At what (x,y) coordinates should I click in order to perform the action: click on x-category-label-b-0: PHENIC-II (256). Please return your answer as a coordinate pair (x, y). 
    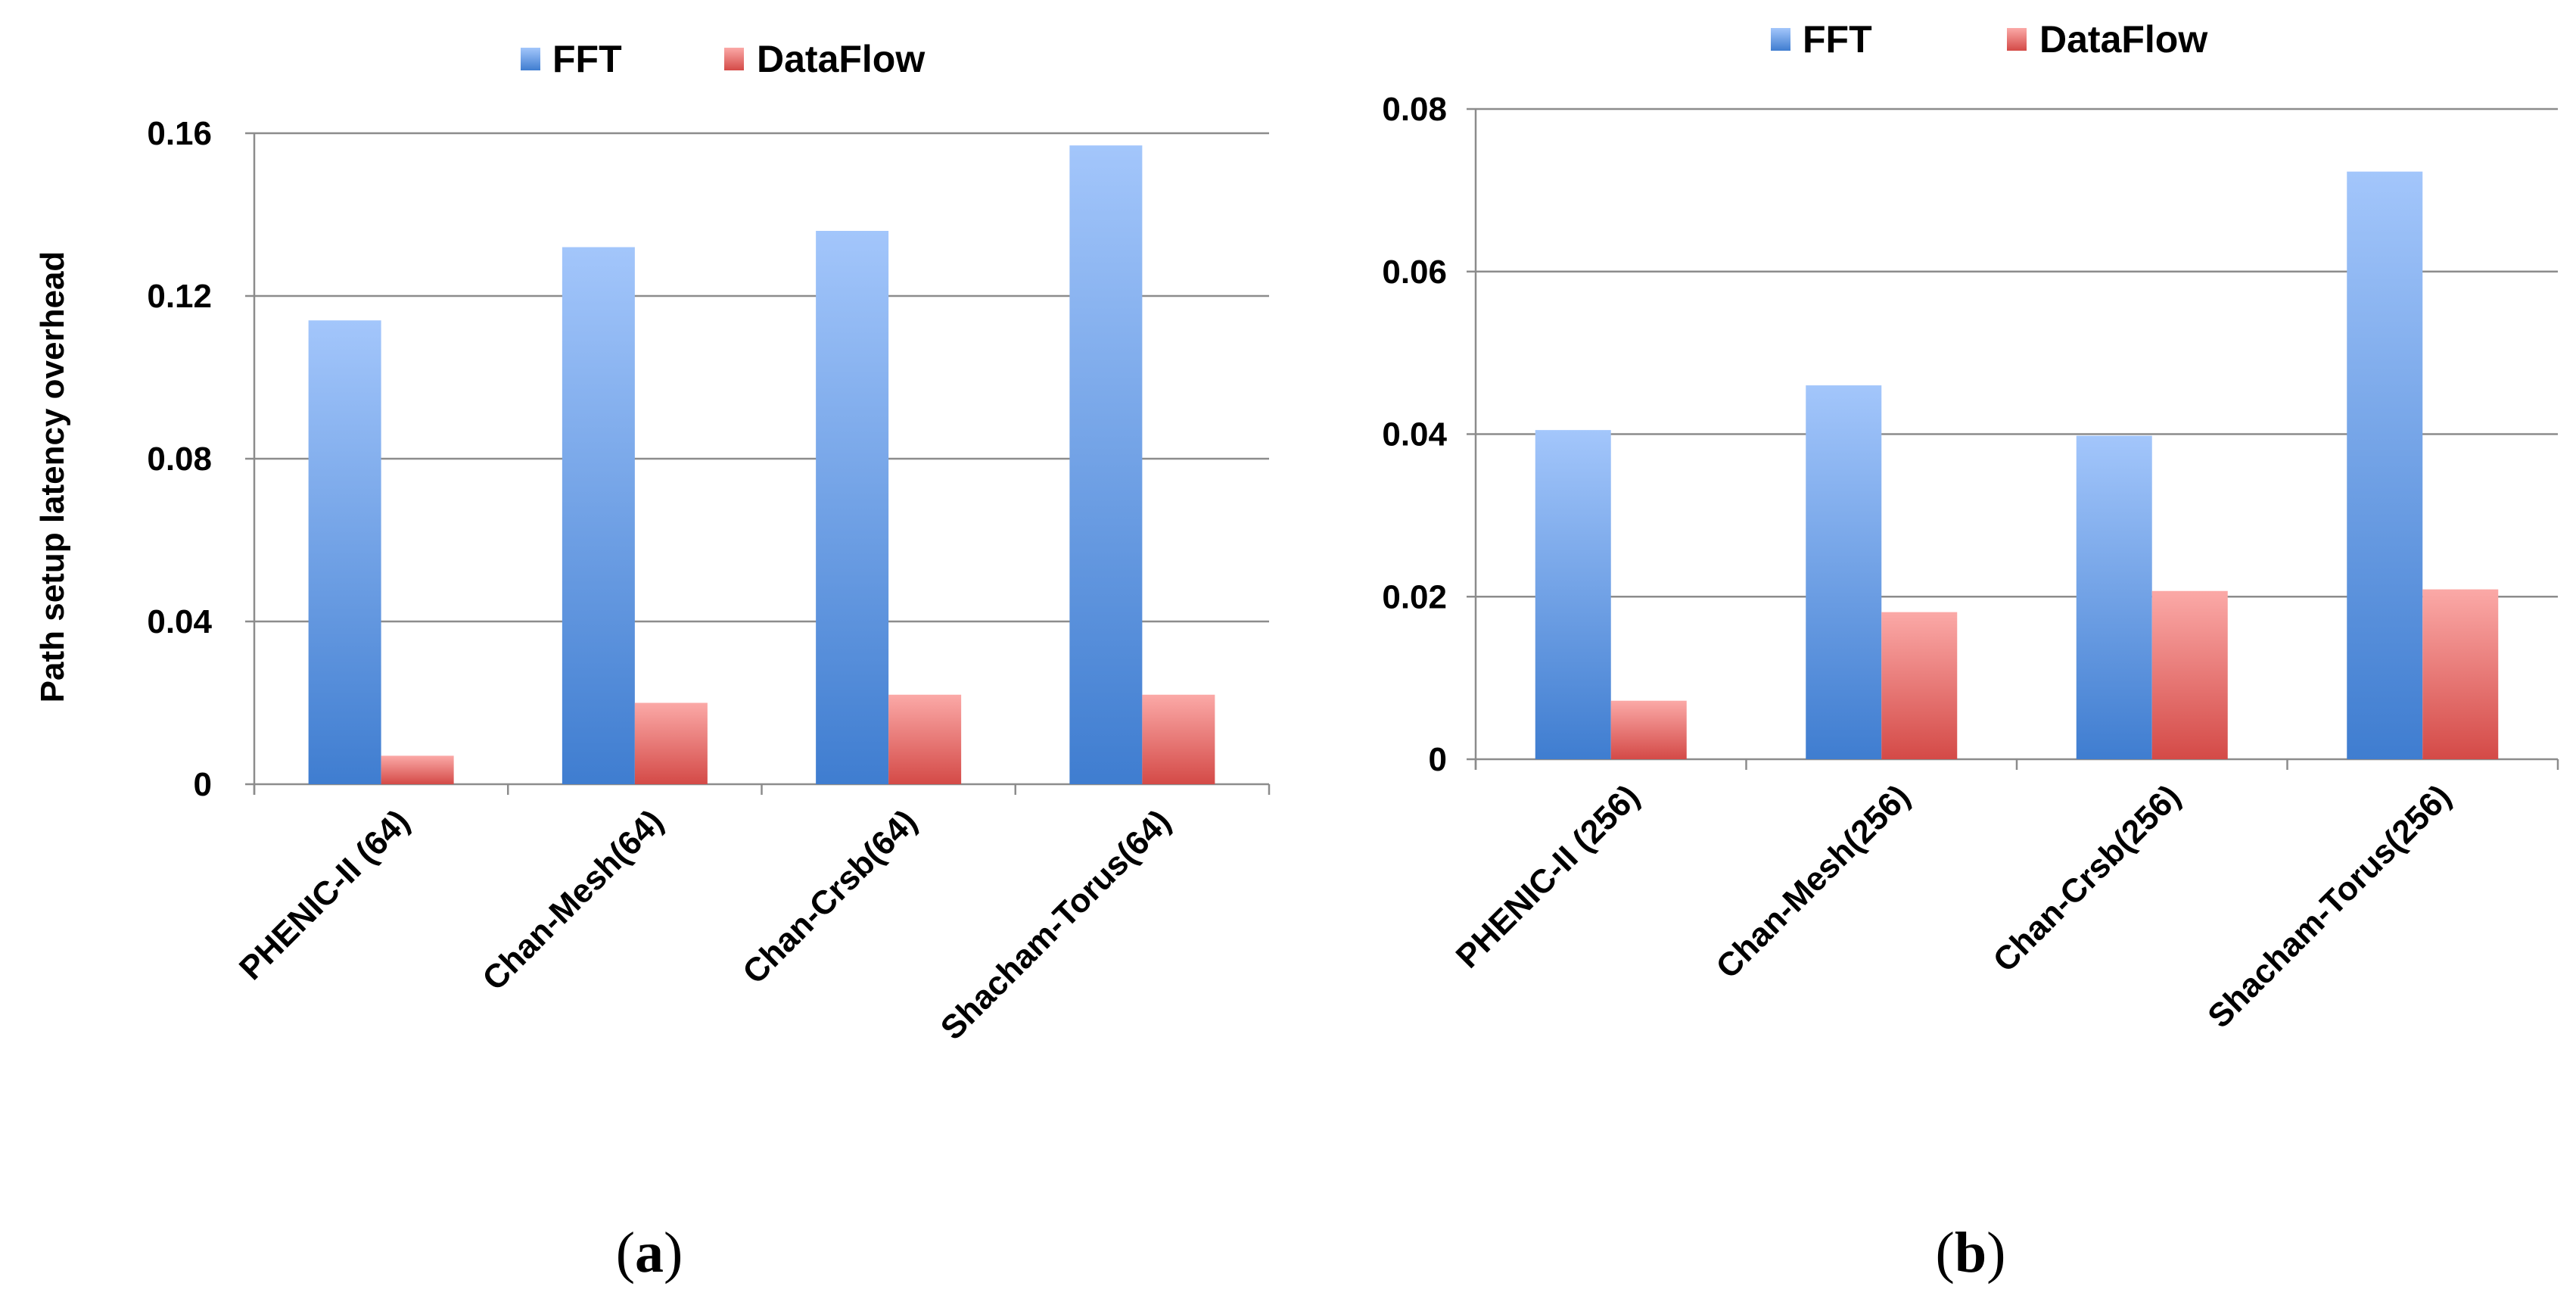
    Looking at the image, I should click on (1548, 876).